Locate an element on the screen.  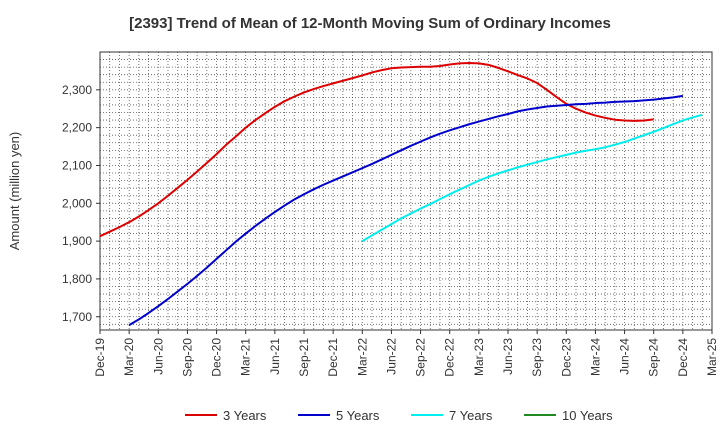
x-tick-label: Dec-22 is located at coordinates (450, 357).